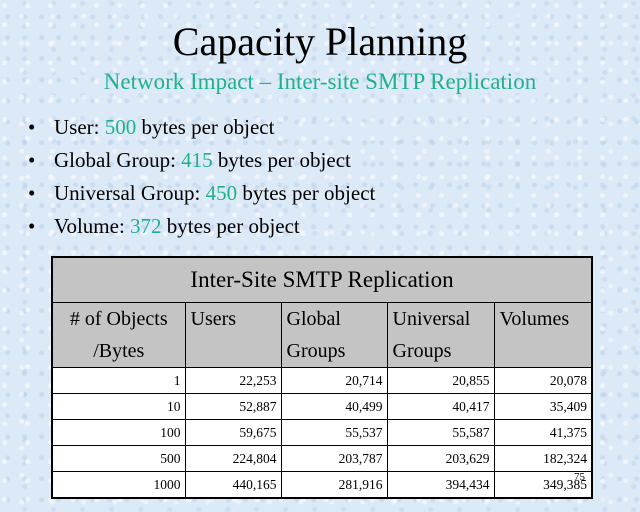 The height and width of the screenshot is (512, 640). What do you see at coordinates (534, 319) in the screenshot?
I see `header-line: Volumes` at bounding box center [534, 319].